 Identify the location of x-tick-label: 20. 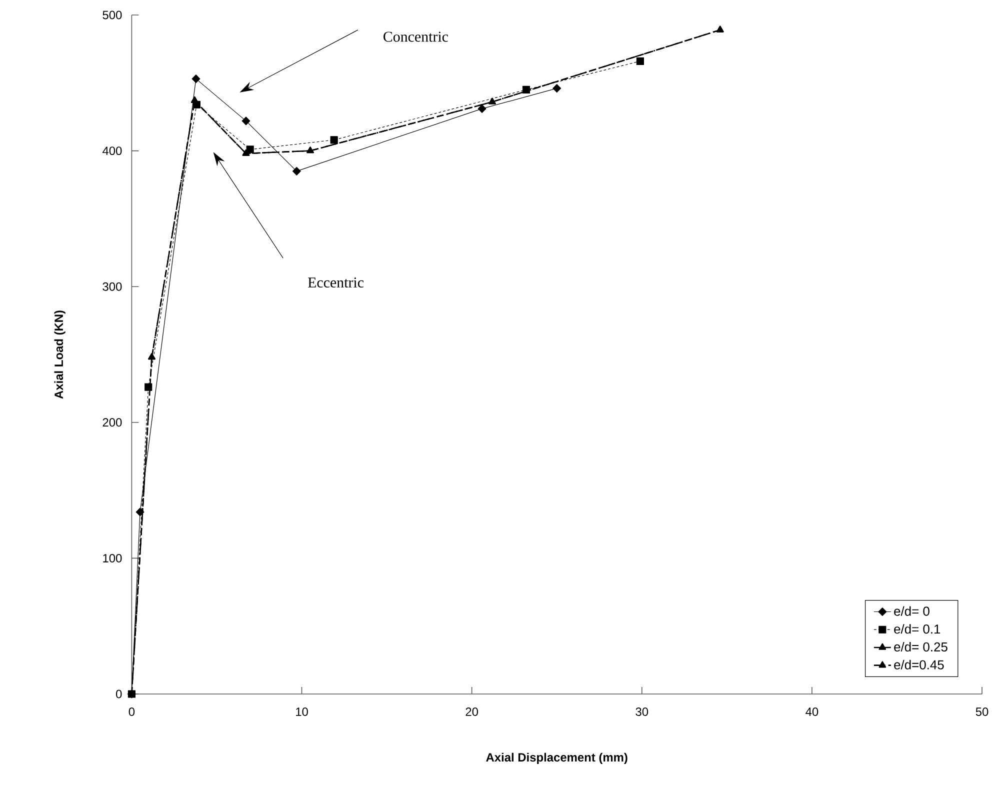
(472, 712).